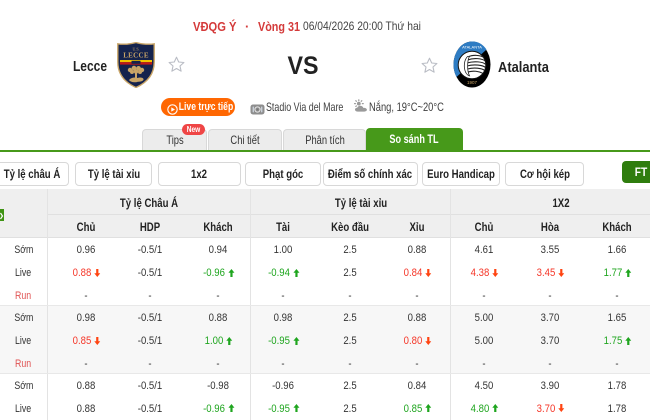 This screenshot has width=650, height=420. What do you see at coordinates (472, 47) in the screenshot?
I see `svg-text: ATALANTA` at bounding box center [472, 47].